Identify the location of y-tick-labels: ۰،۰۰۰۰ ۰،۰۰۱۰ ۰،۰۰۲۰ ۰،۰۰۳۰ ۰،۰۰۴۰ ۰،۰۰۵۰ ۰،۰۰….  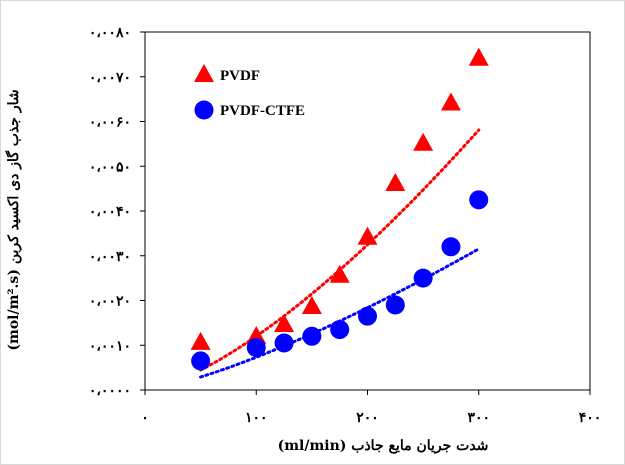
(110, 212).